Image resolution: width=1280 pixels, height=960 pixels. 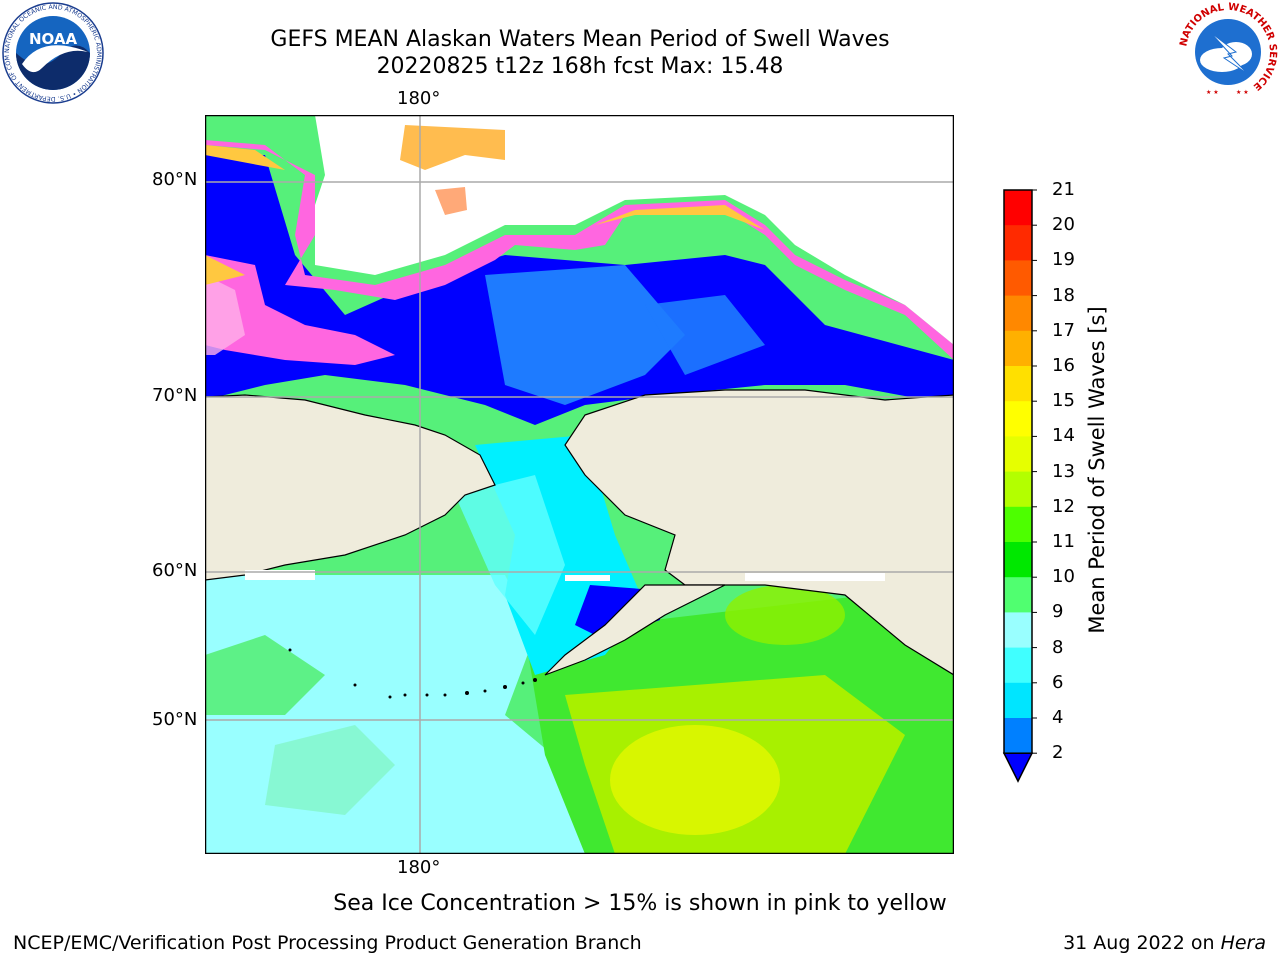 I want to click on aleutian-islands, so click(x=412, y=673).